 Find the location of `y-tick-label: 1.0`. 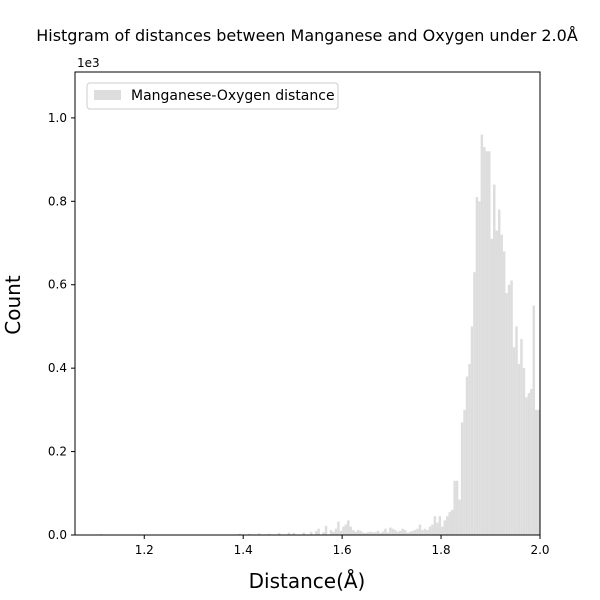

y-tick-label: 1.0 is located at coordinates (57, 118).